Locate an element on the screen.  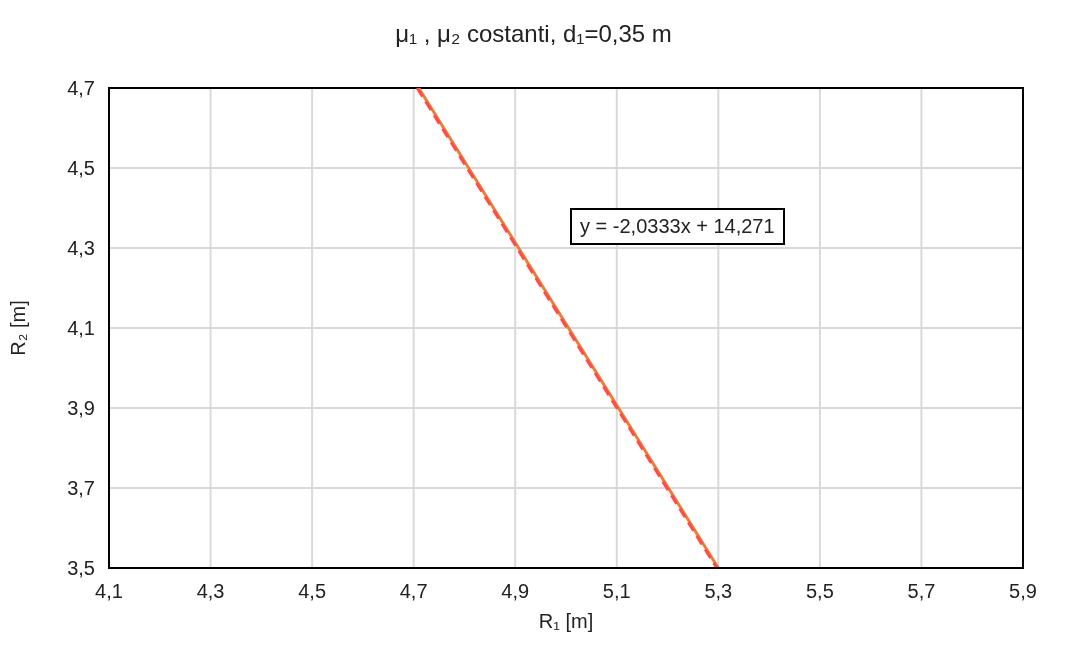
y-tick-label: 4,3 is located at coordinates (81, 248).